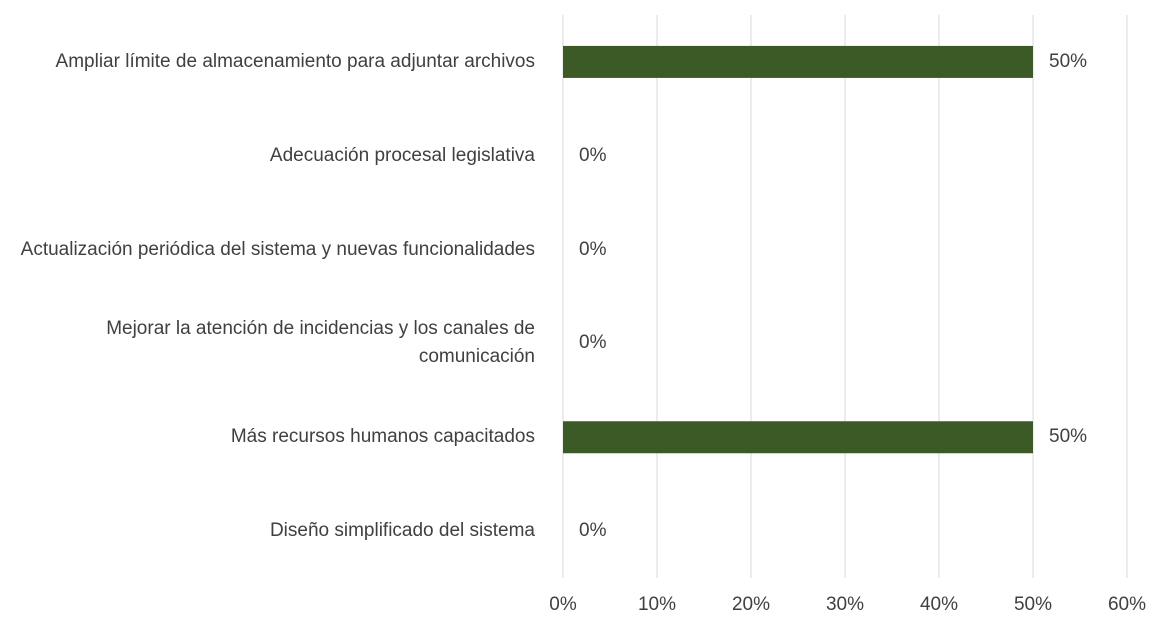 The image size is (1153, 622). What do you see at coordinates (382, 437) in the screenshot?
I see `y-tick-label: Más recursos humanos capacitados` at bounding box center [382, 437].